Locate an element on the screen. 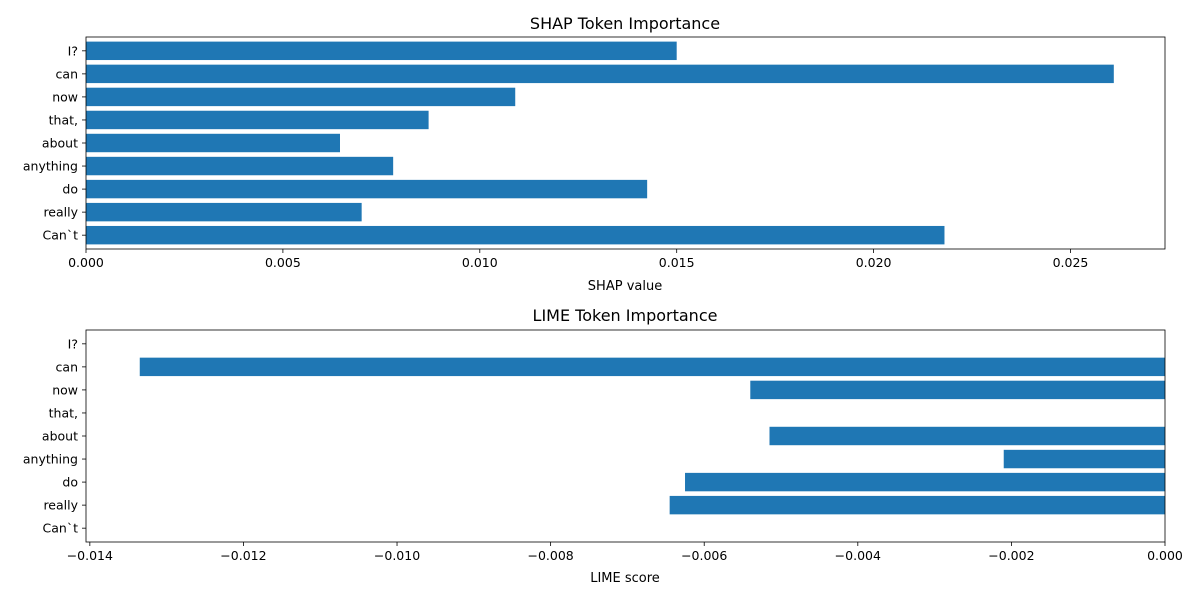 This screenshot has width=1200, height=600. shap-x-tick-label-1: 0.005 is located at coordinates (283, 262).